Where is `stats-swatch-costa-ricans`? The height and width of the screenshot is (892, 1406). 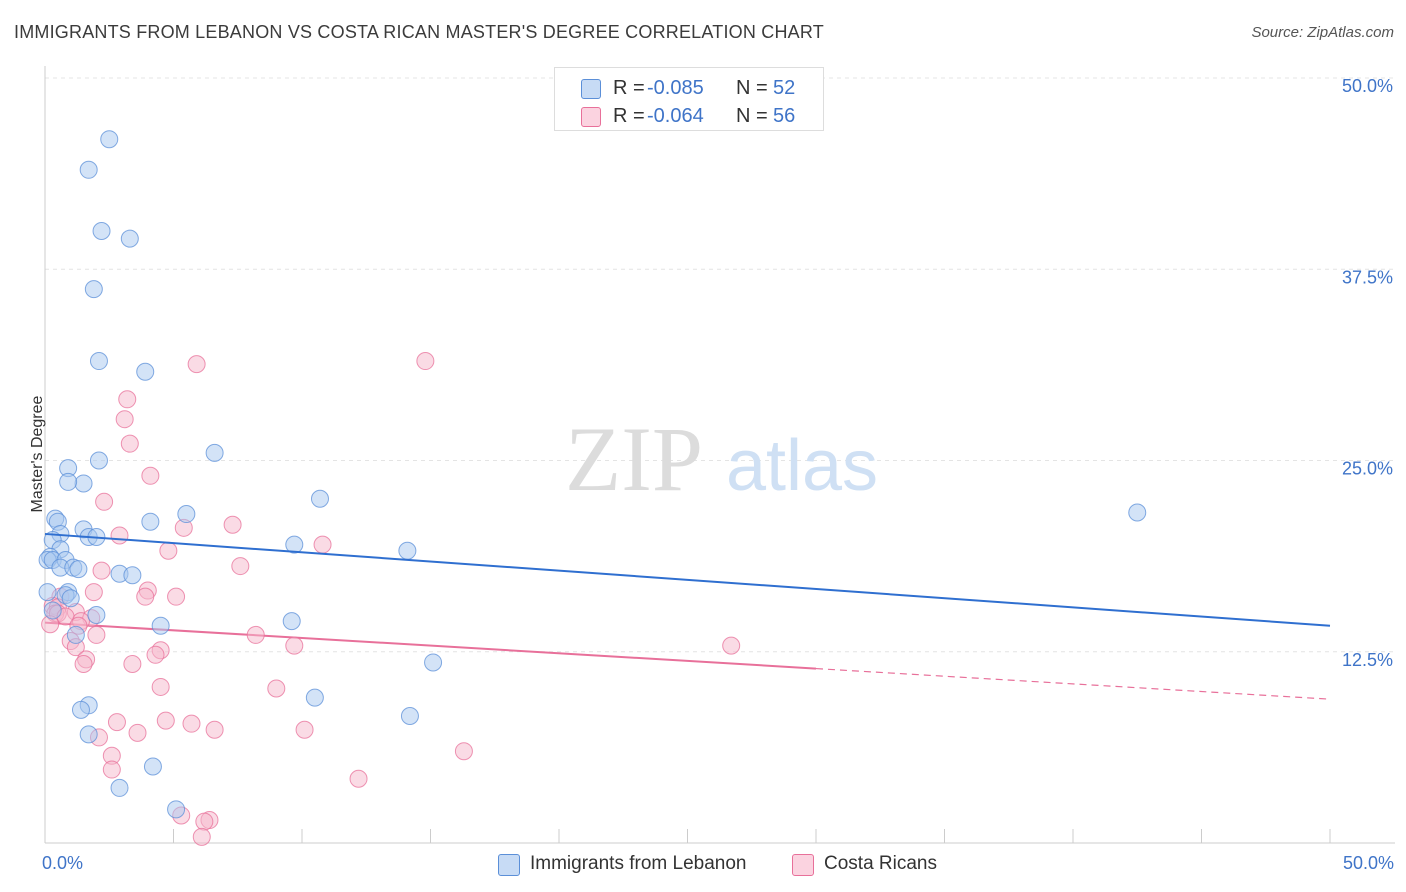 stats-swatch-costa-ricans is located at coordinates (591, 117).